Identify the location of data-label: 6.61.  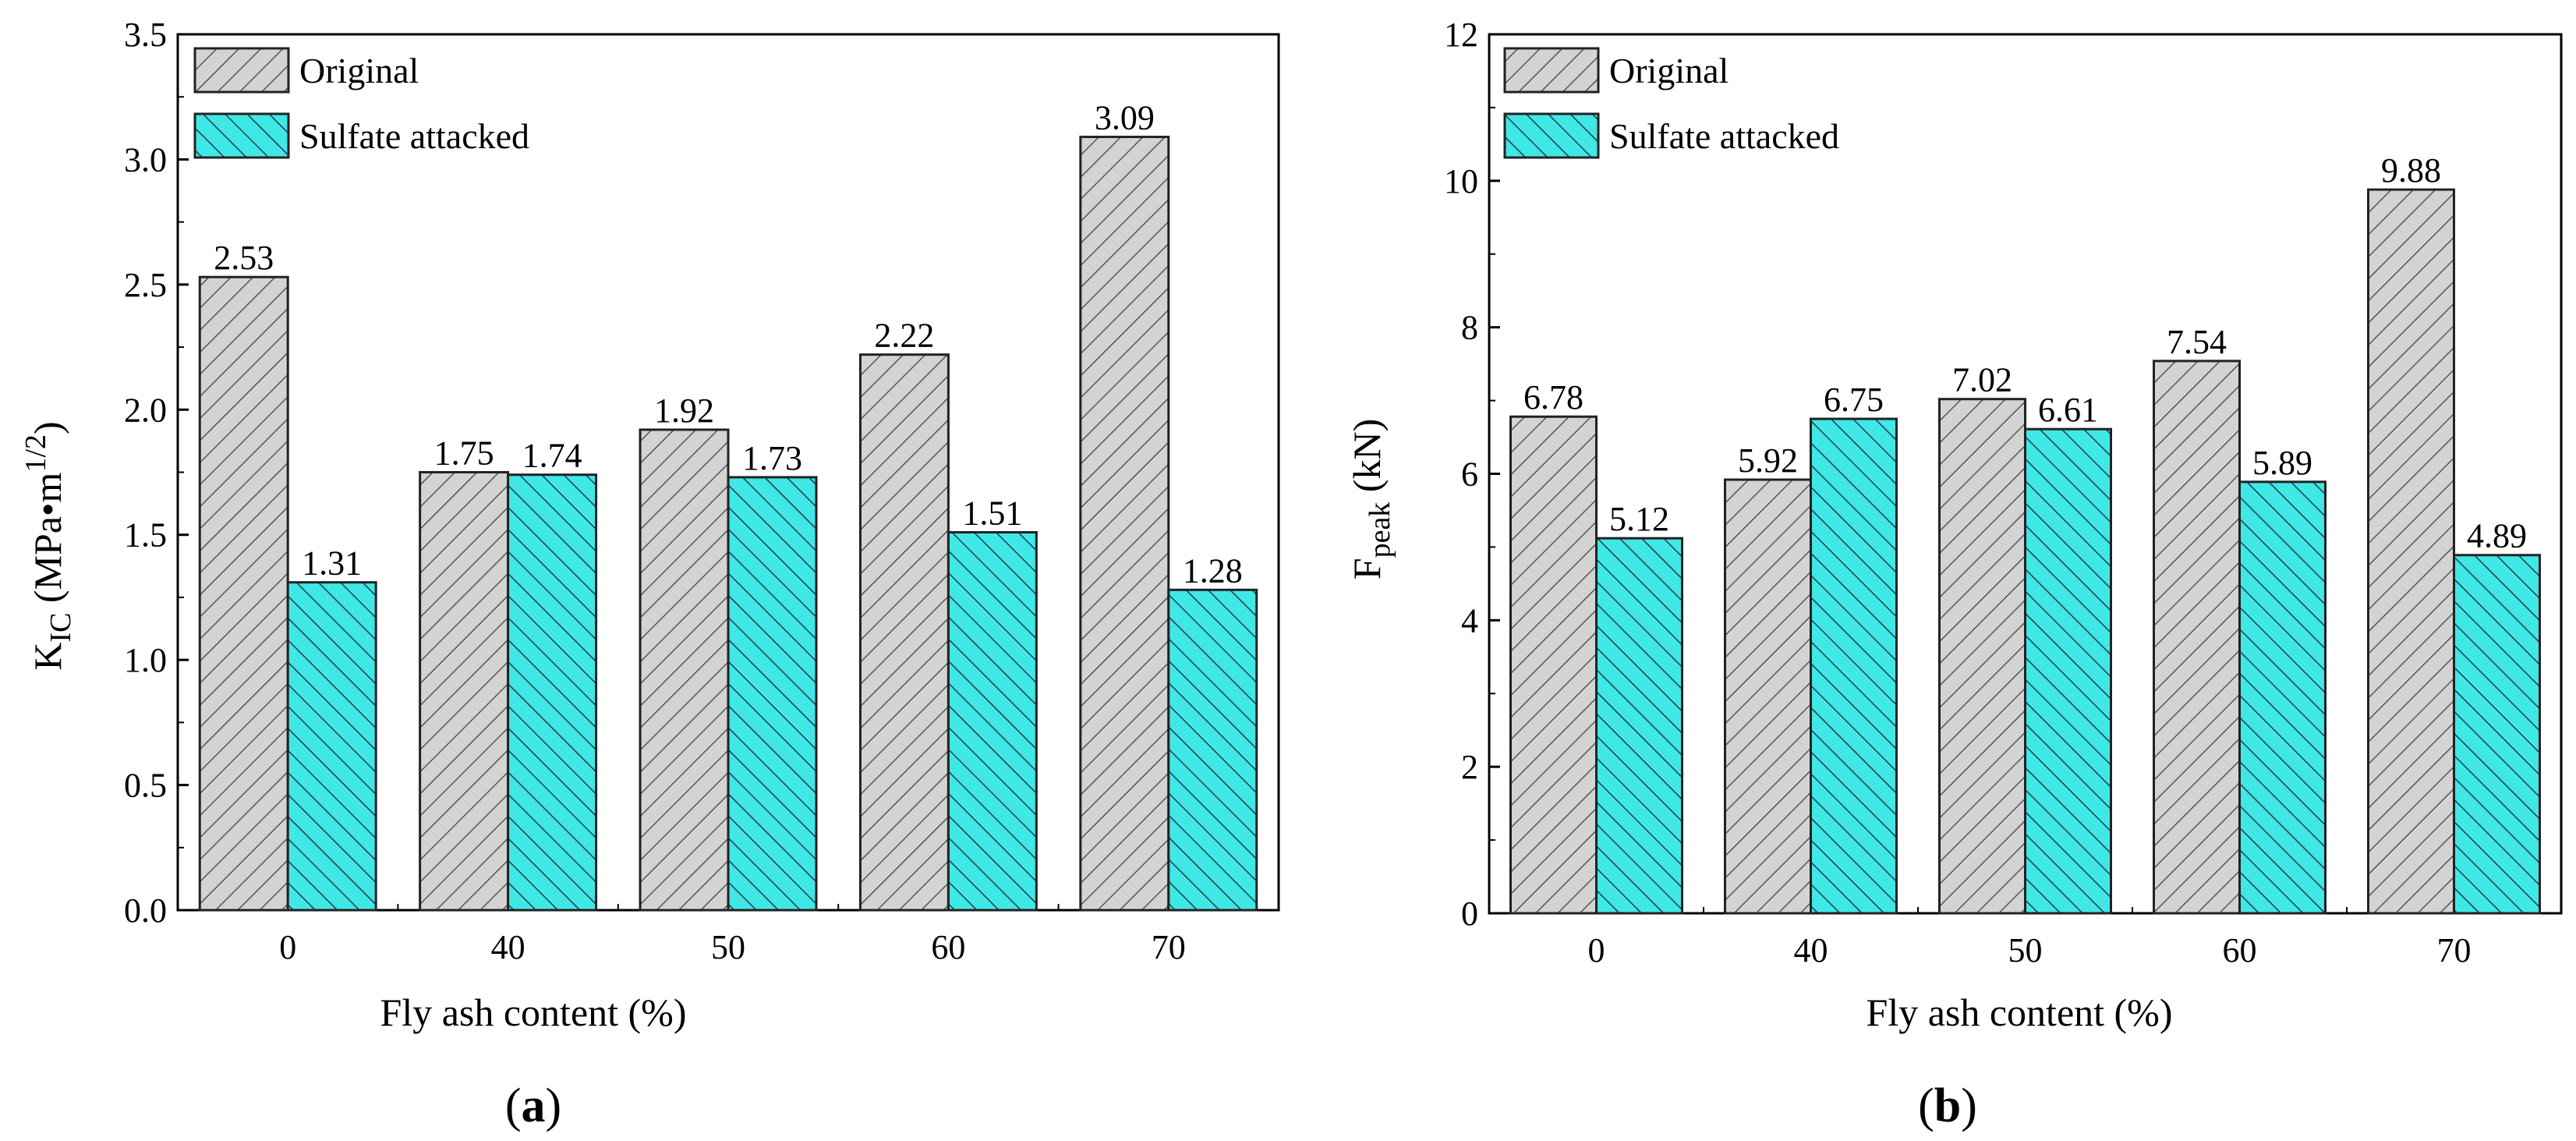
(2068, 410).